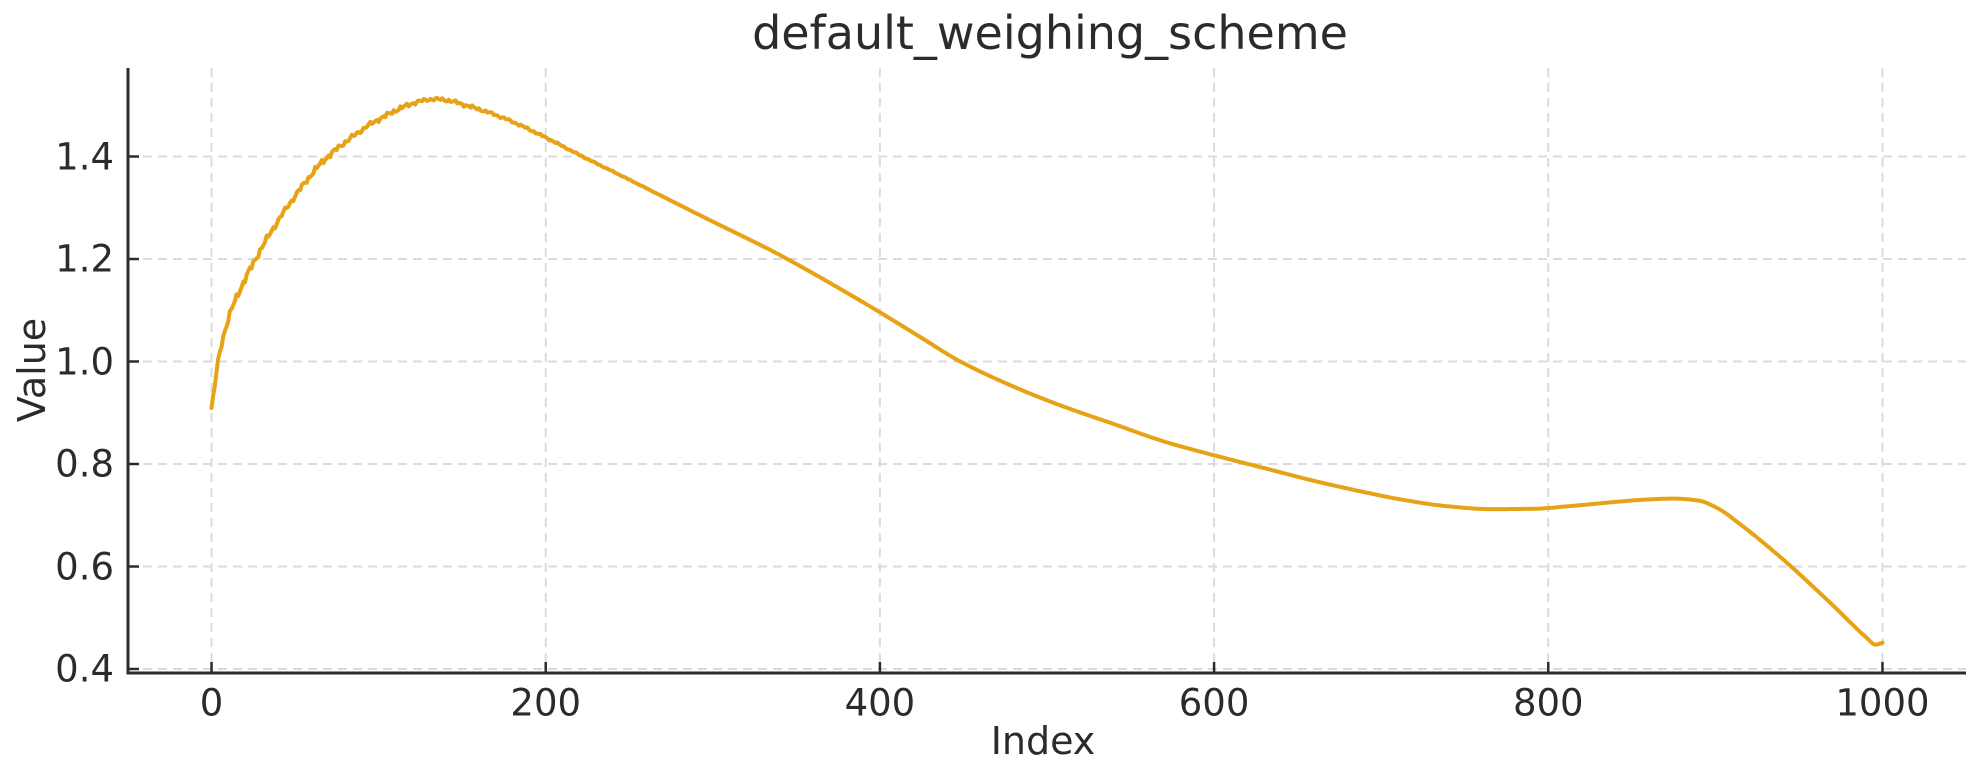 This screenshot has width=1979, height=780. Describe the element at coordinates (84, 361) in the screenshot. I see `y-tick-label: 1.0` at that location.